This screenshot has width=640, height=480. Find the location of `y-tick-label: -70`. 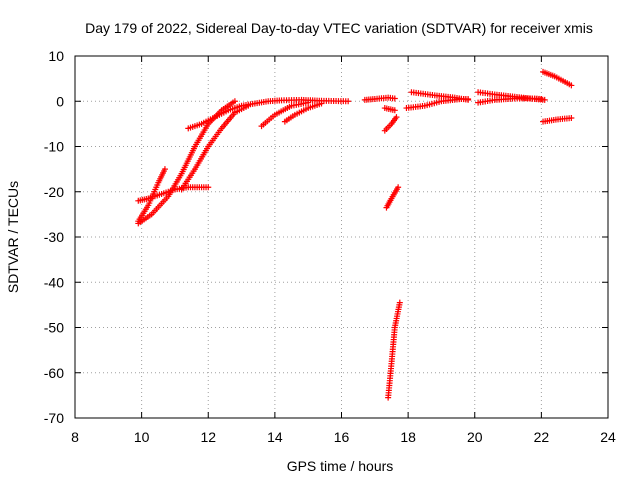

y-tick-label: -70 is located at coordinates (54, 418).